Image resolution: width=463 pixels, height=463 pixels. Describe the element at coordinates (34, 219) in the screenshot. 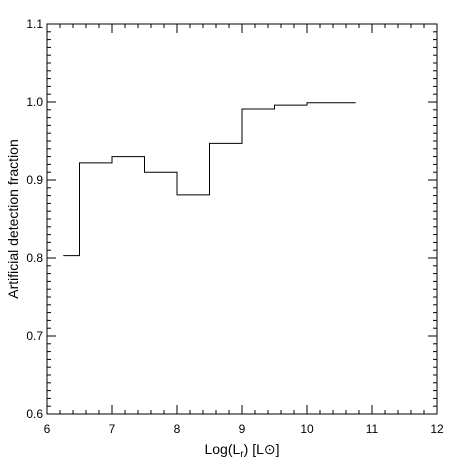

I see `y-tick-labels: 0.6 0.7 0.8 0.9 1.0 1.1` at that location.